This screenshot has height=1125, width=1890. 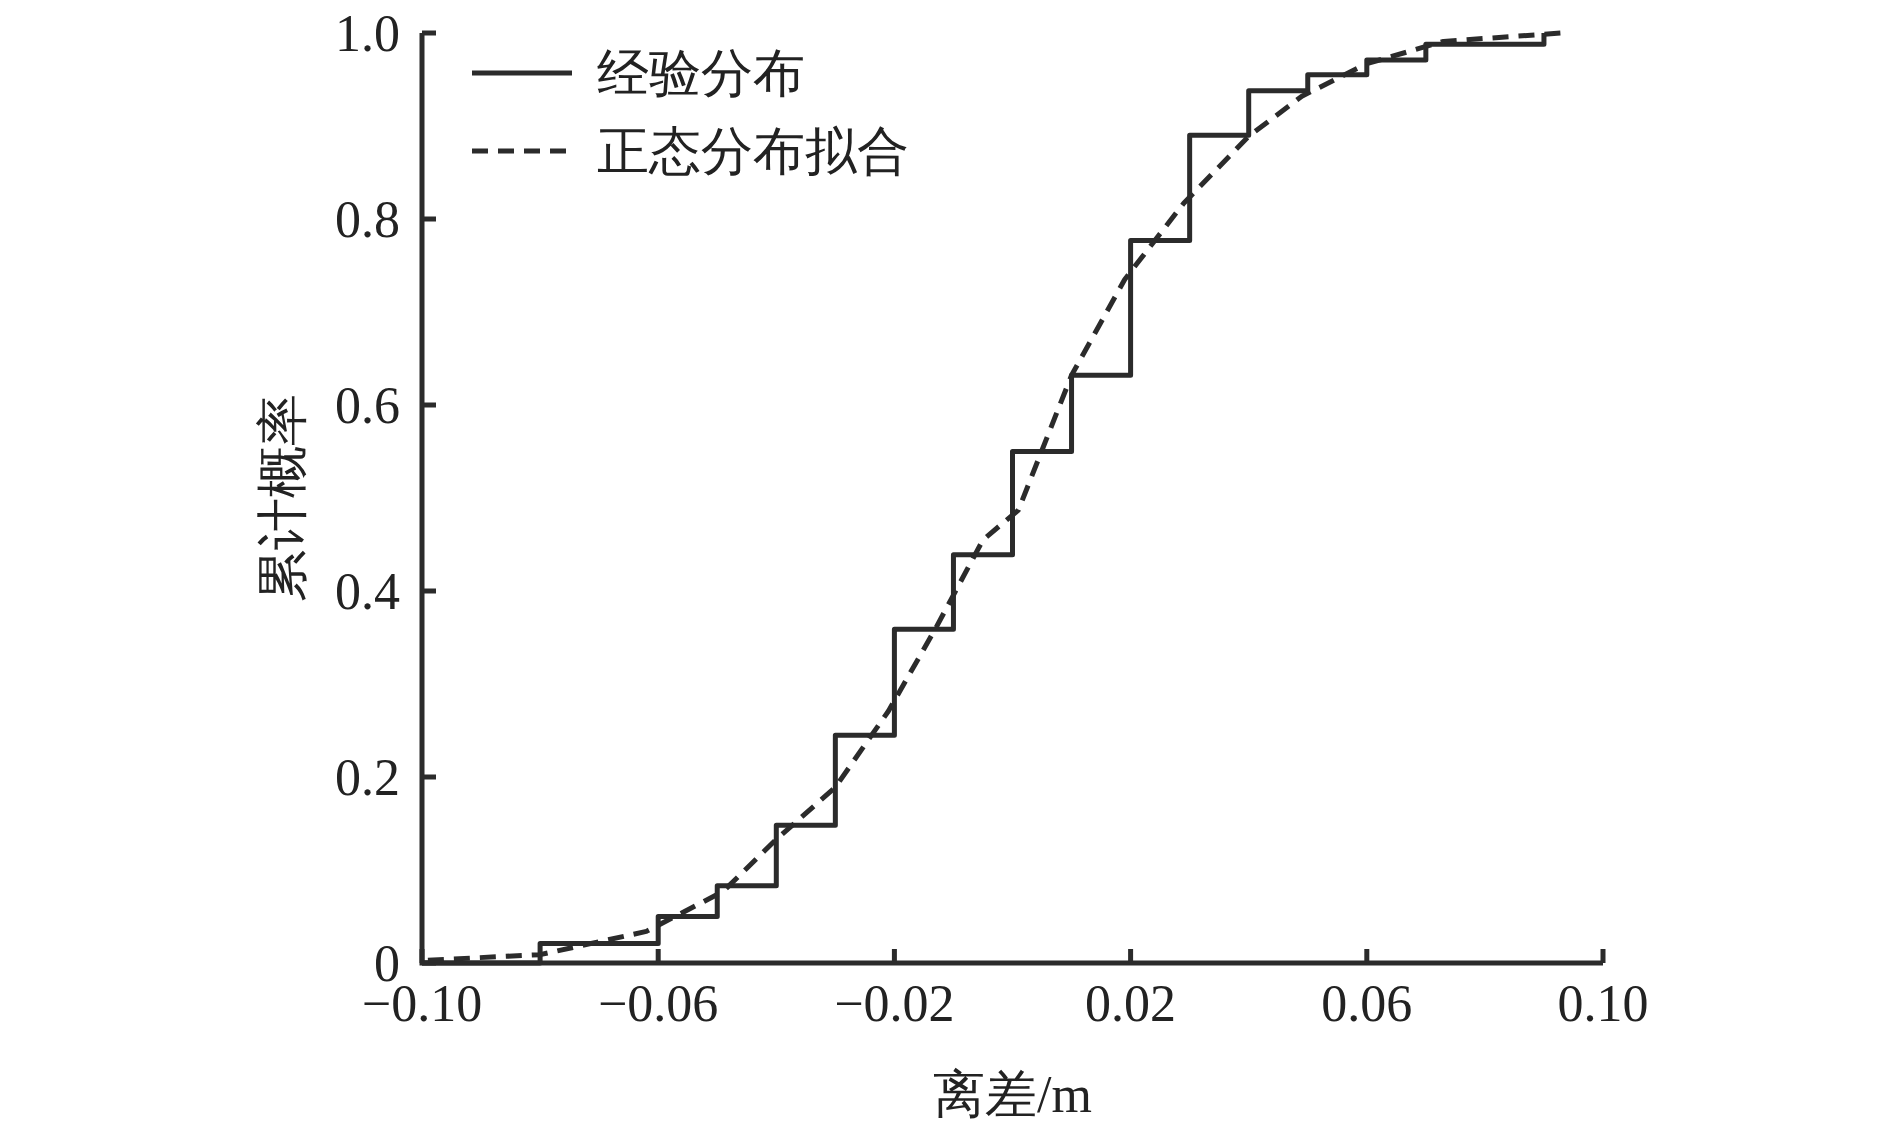 What do you see at coordinates (1603, 1003) in the screenshot?
I see `x-tick-label: 0.10` at bounding box center [1603, 1003].